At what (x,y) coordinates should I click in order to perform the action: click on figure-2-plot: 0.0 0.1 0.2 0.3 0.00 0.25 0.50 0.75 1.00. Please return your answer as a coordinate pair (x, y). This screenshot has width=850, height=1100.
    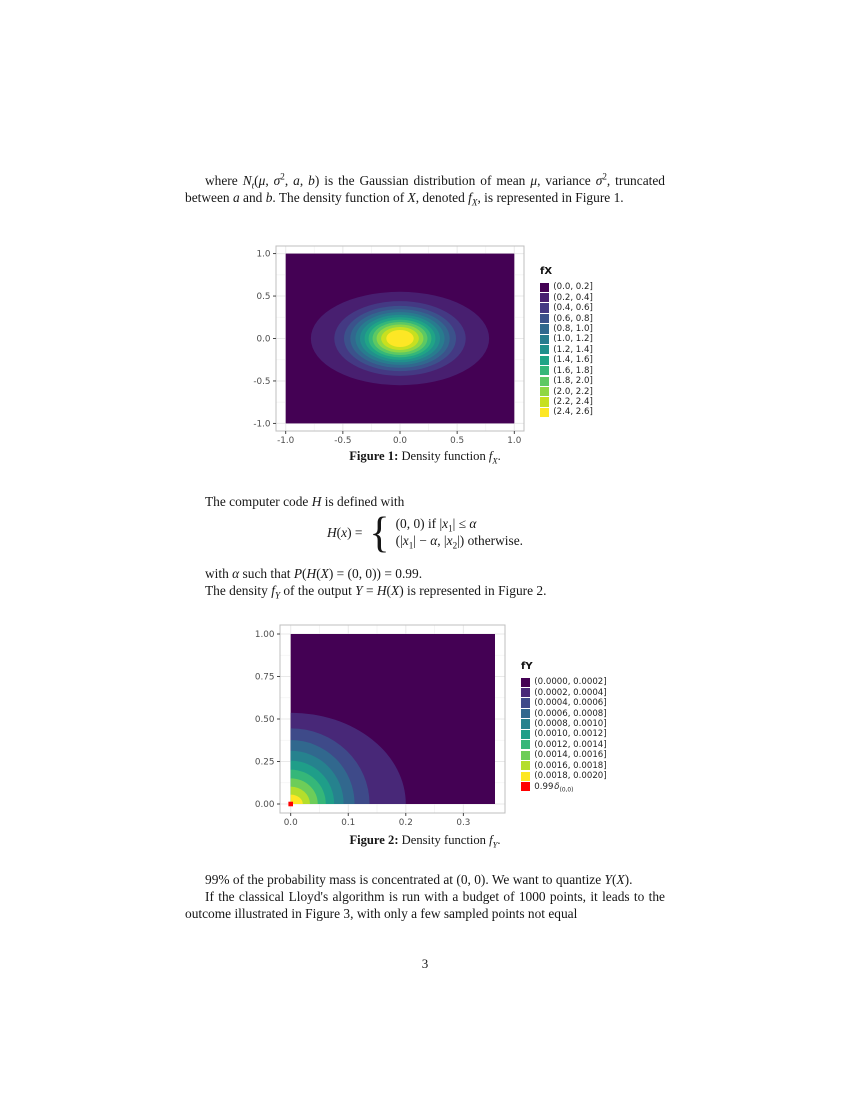
    Looking at the image, I should click on (380, 726).